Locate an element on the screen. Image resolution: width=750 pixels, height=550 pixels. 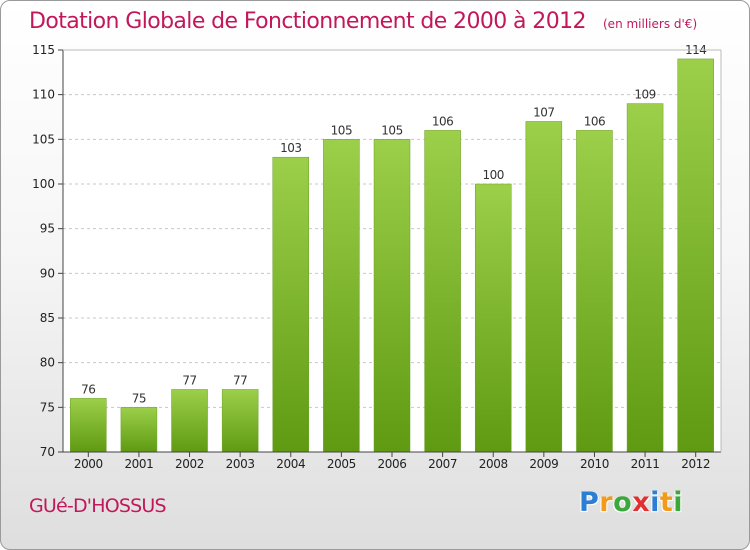
x-tick-label: 2002 is located at coordinates (189, 464).